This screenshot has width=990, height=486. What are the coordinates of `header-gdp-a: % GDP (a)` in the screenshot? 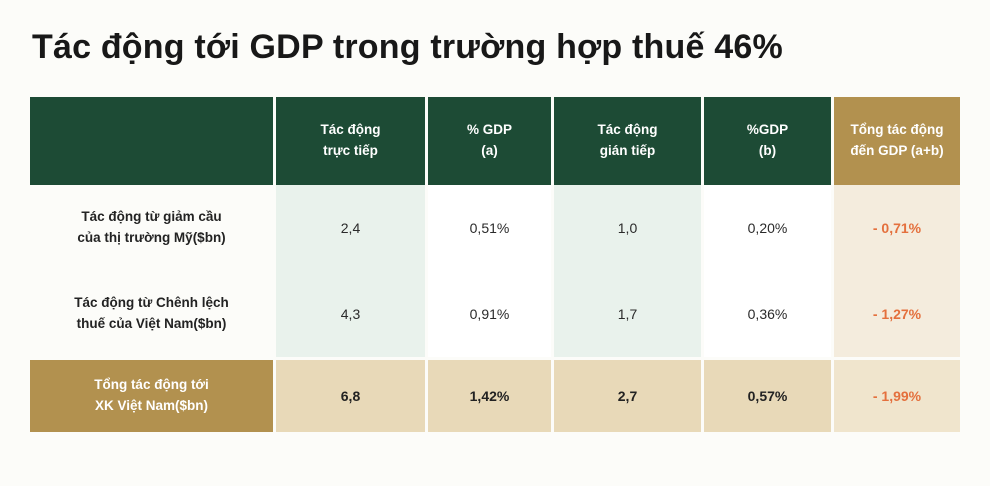 It's located at (491, 141).